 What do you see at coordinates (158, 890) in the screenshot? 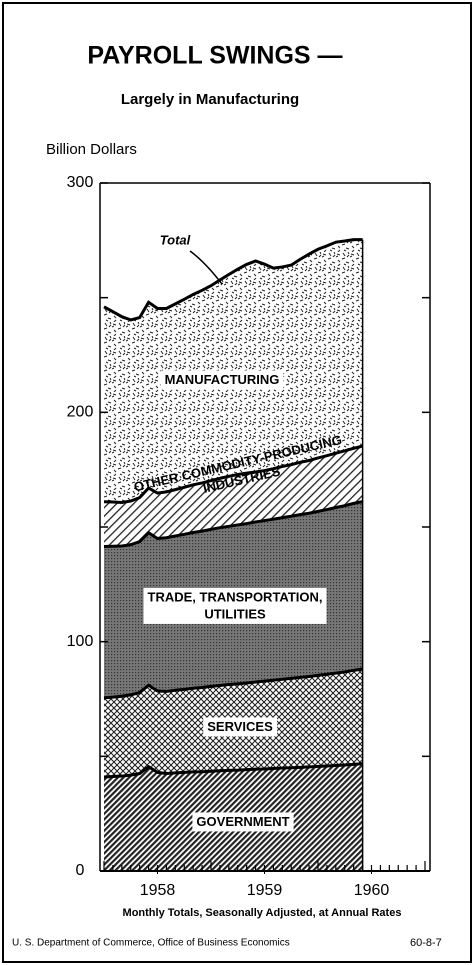
I see `x-tick-label: 1958` at bounding box center [158, 890].